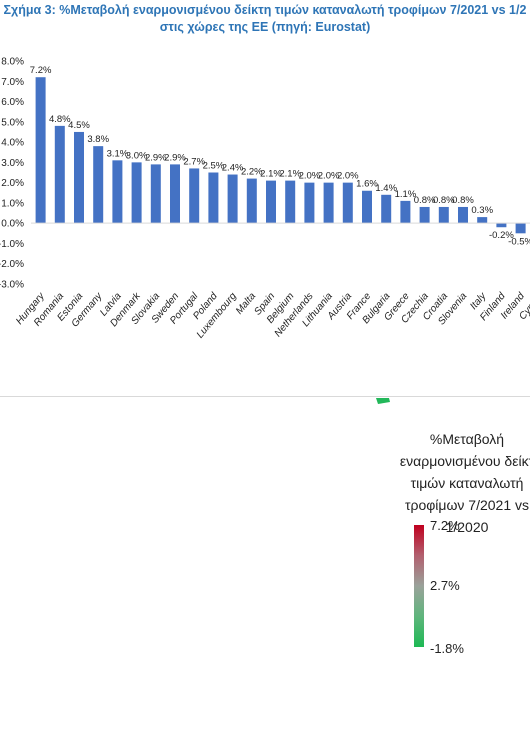 Image resolution: width=530 pixels, height=742 pixels. What do you see at coordinates (501, 225) in the screenshot?
I see `bar-finland` at bounding box center [501, 225].